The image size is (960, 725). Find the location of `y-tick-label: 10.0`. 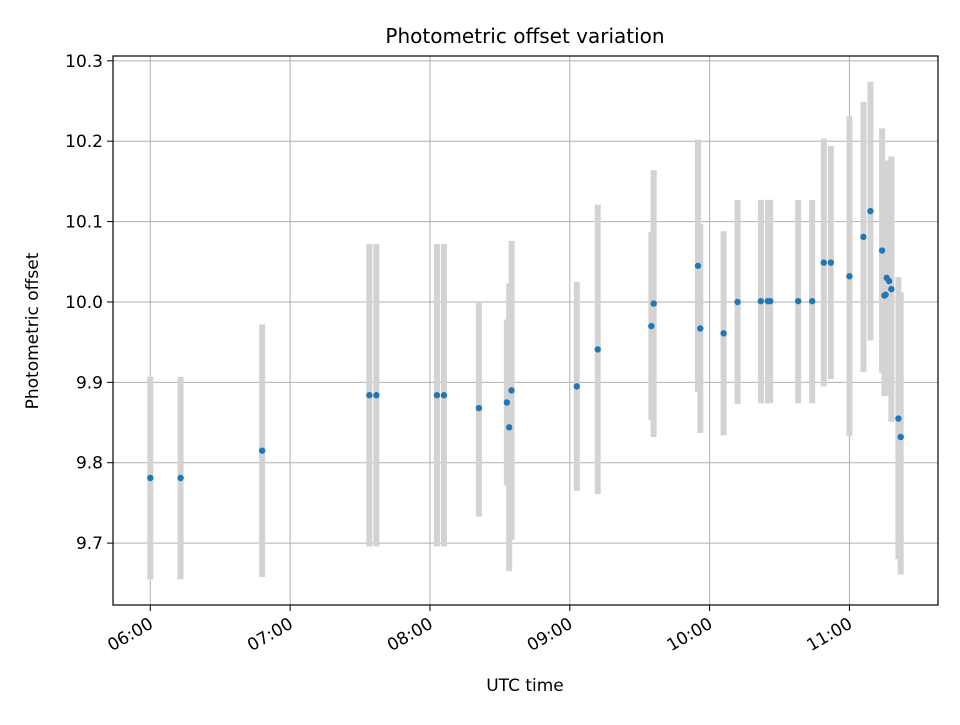

y-tick-label: 10.0 is located at coordinates (84, 303).